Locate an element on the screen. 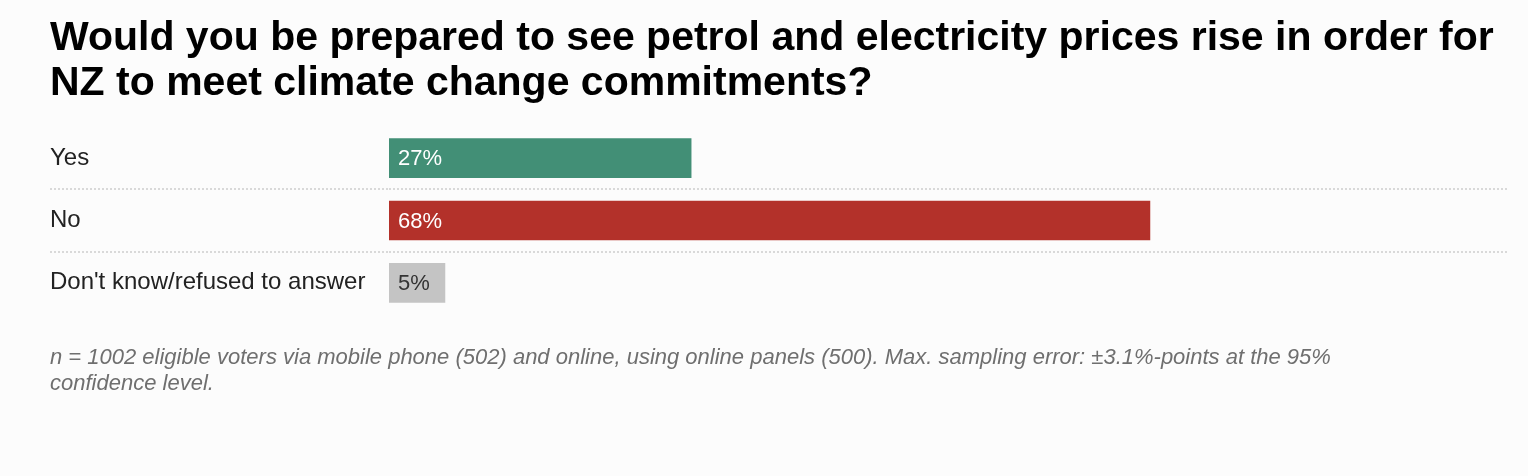  data-label: 5% is located at coordinates (414, 282).